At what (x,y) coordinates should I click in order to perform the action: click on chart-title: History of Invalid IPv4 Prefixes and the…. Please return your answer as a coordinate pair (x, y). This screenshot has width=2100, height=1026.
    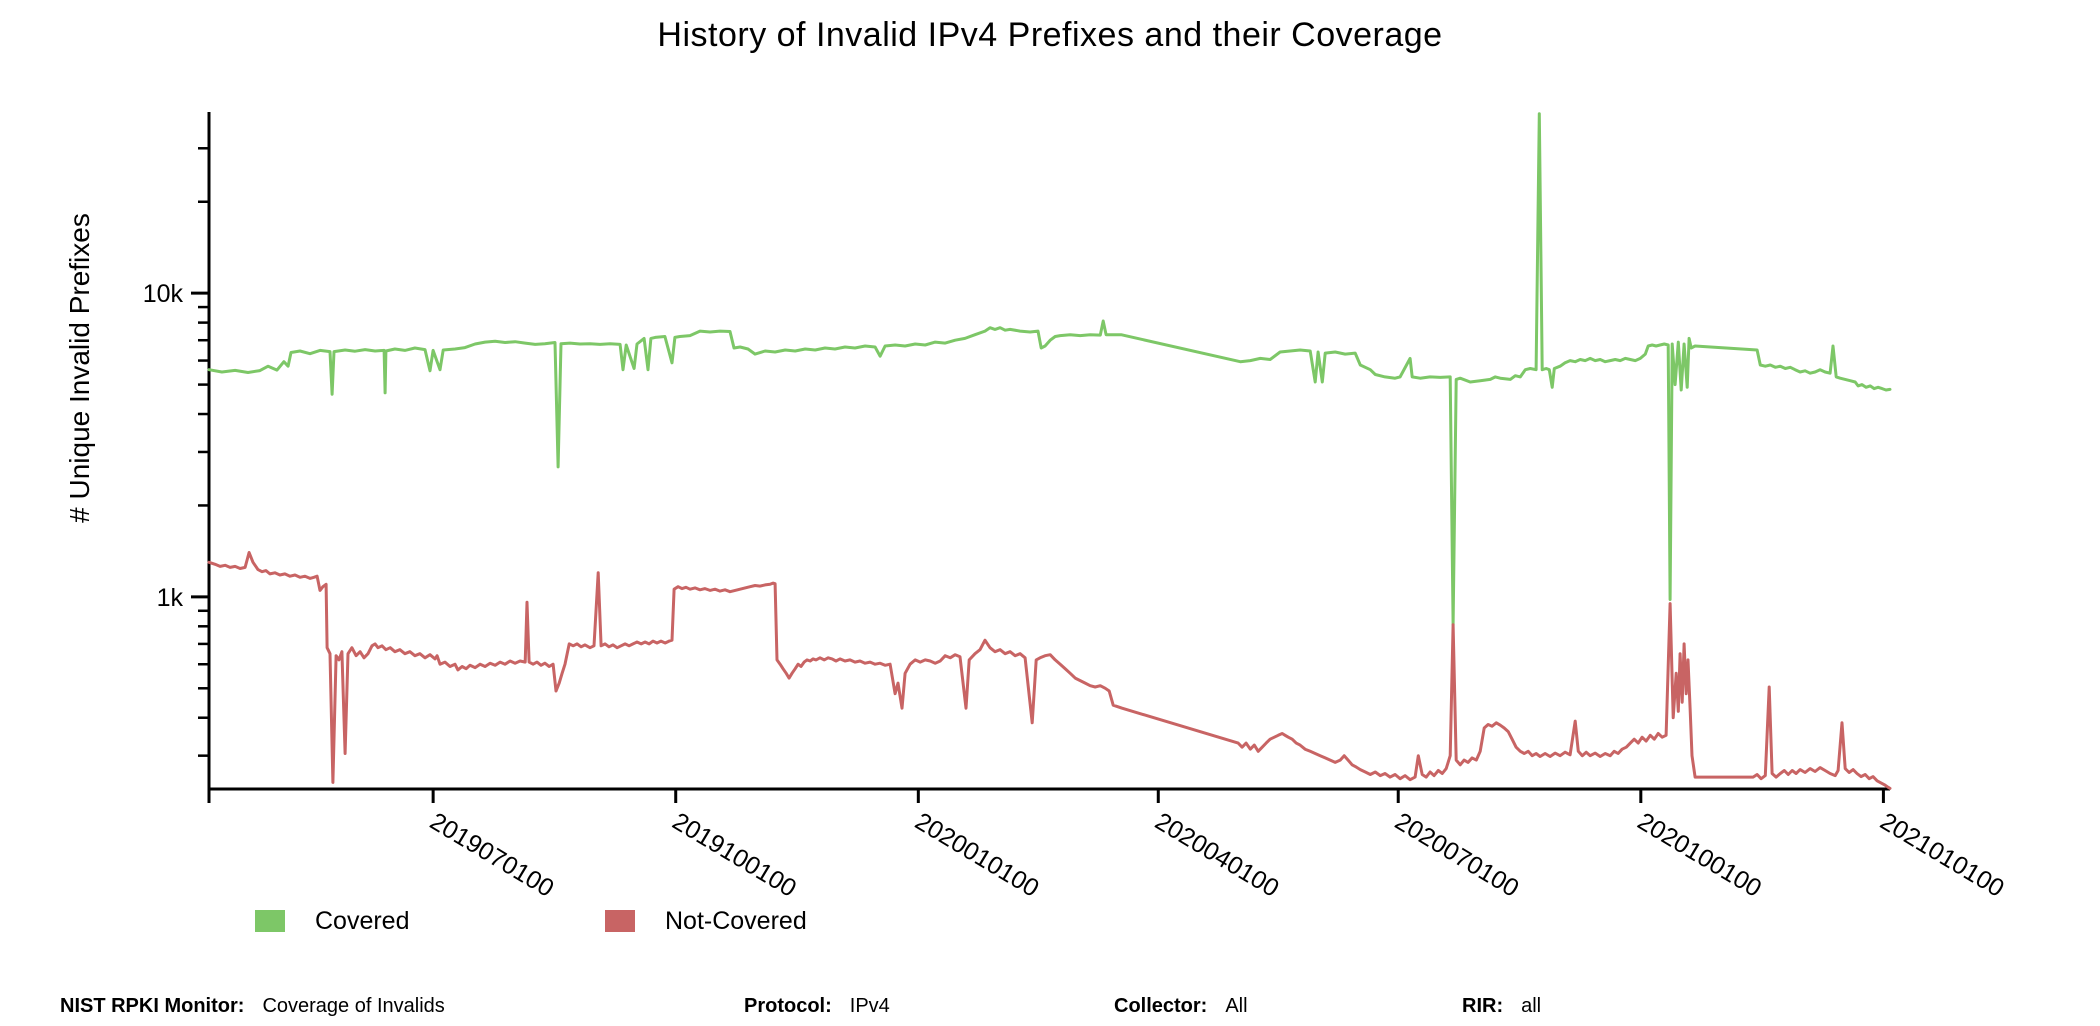
    Looking at the image, I should click on (1050, 35).